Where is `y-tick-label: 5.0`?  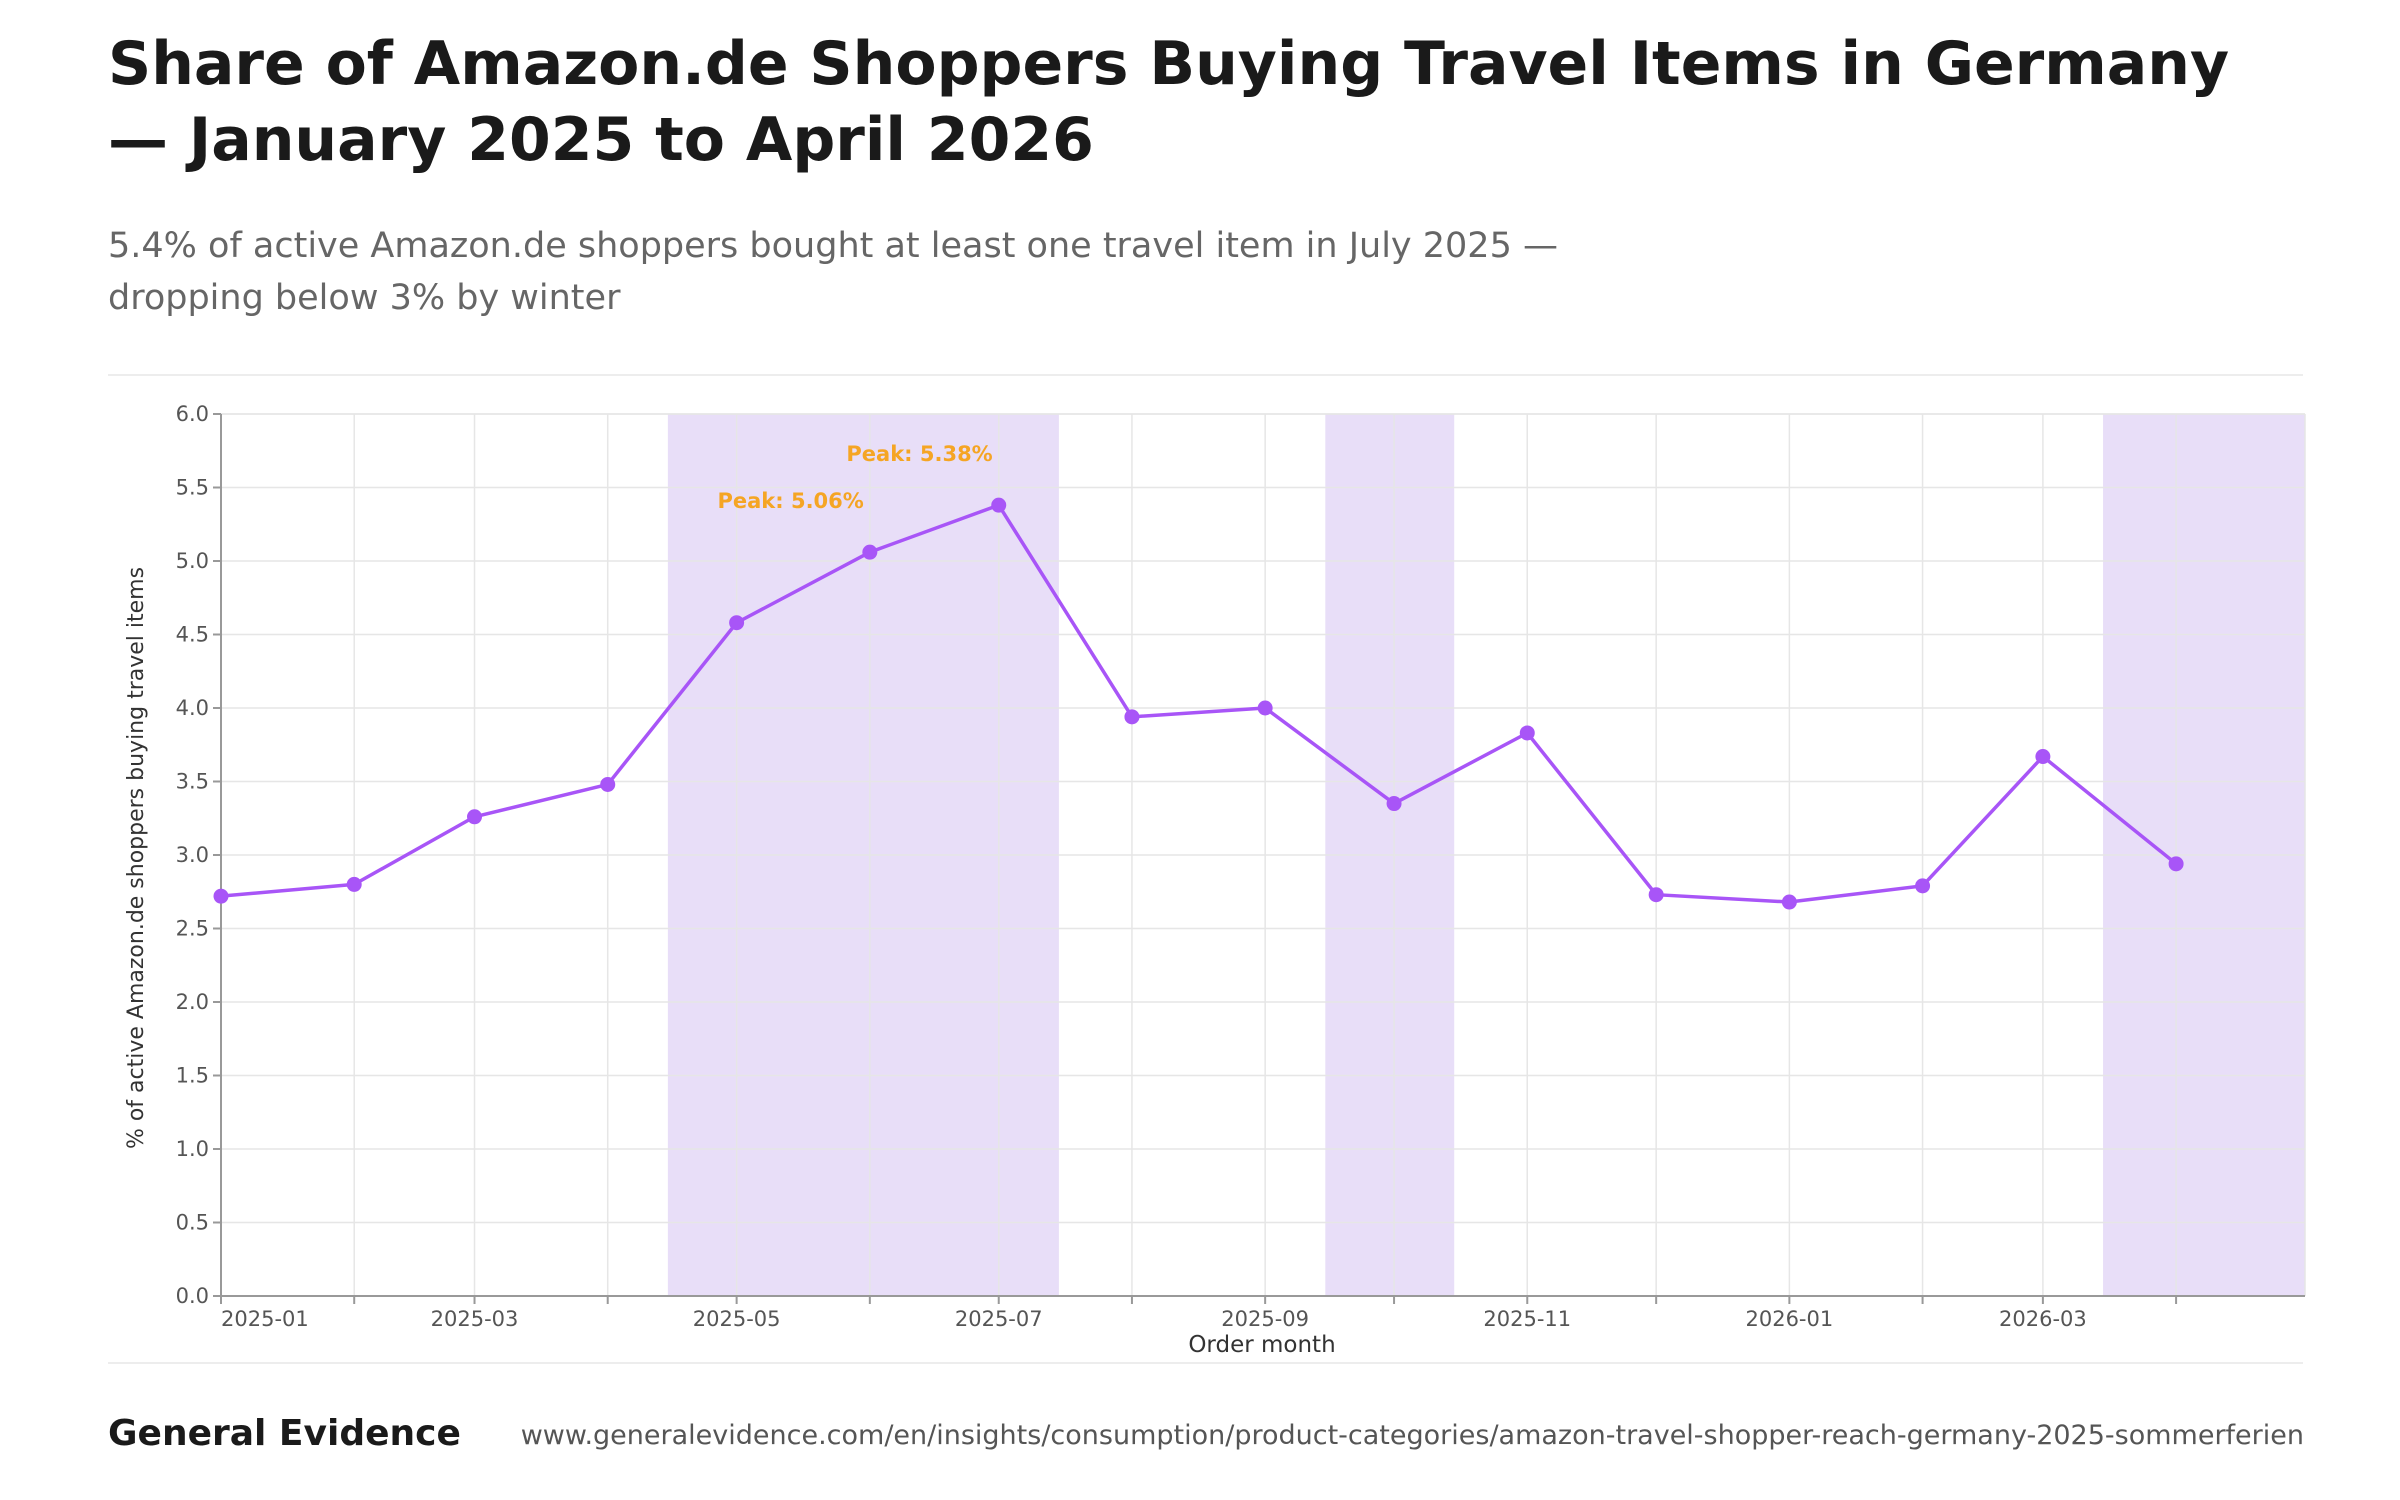
y-tick-label: 5.0 is located at coordinates (192, 561).